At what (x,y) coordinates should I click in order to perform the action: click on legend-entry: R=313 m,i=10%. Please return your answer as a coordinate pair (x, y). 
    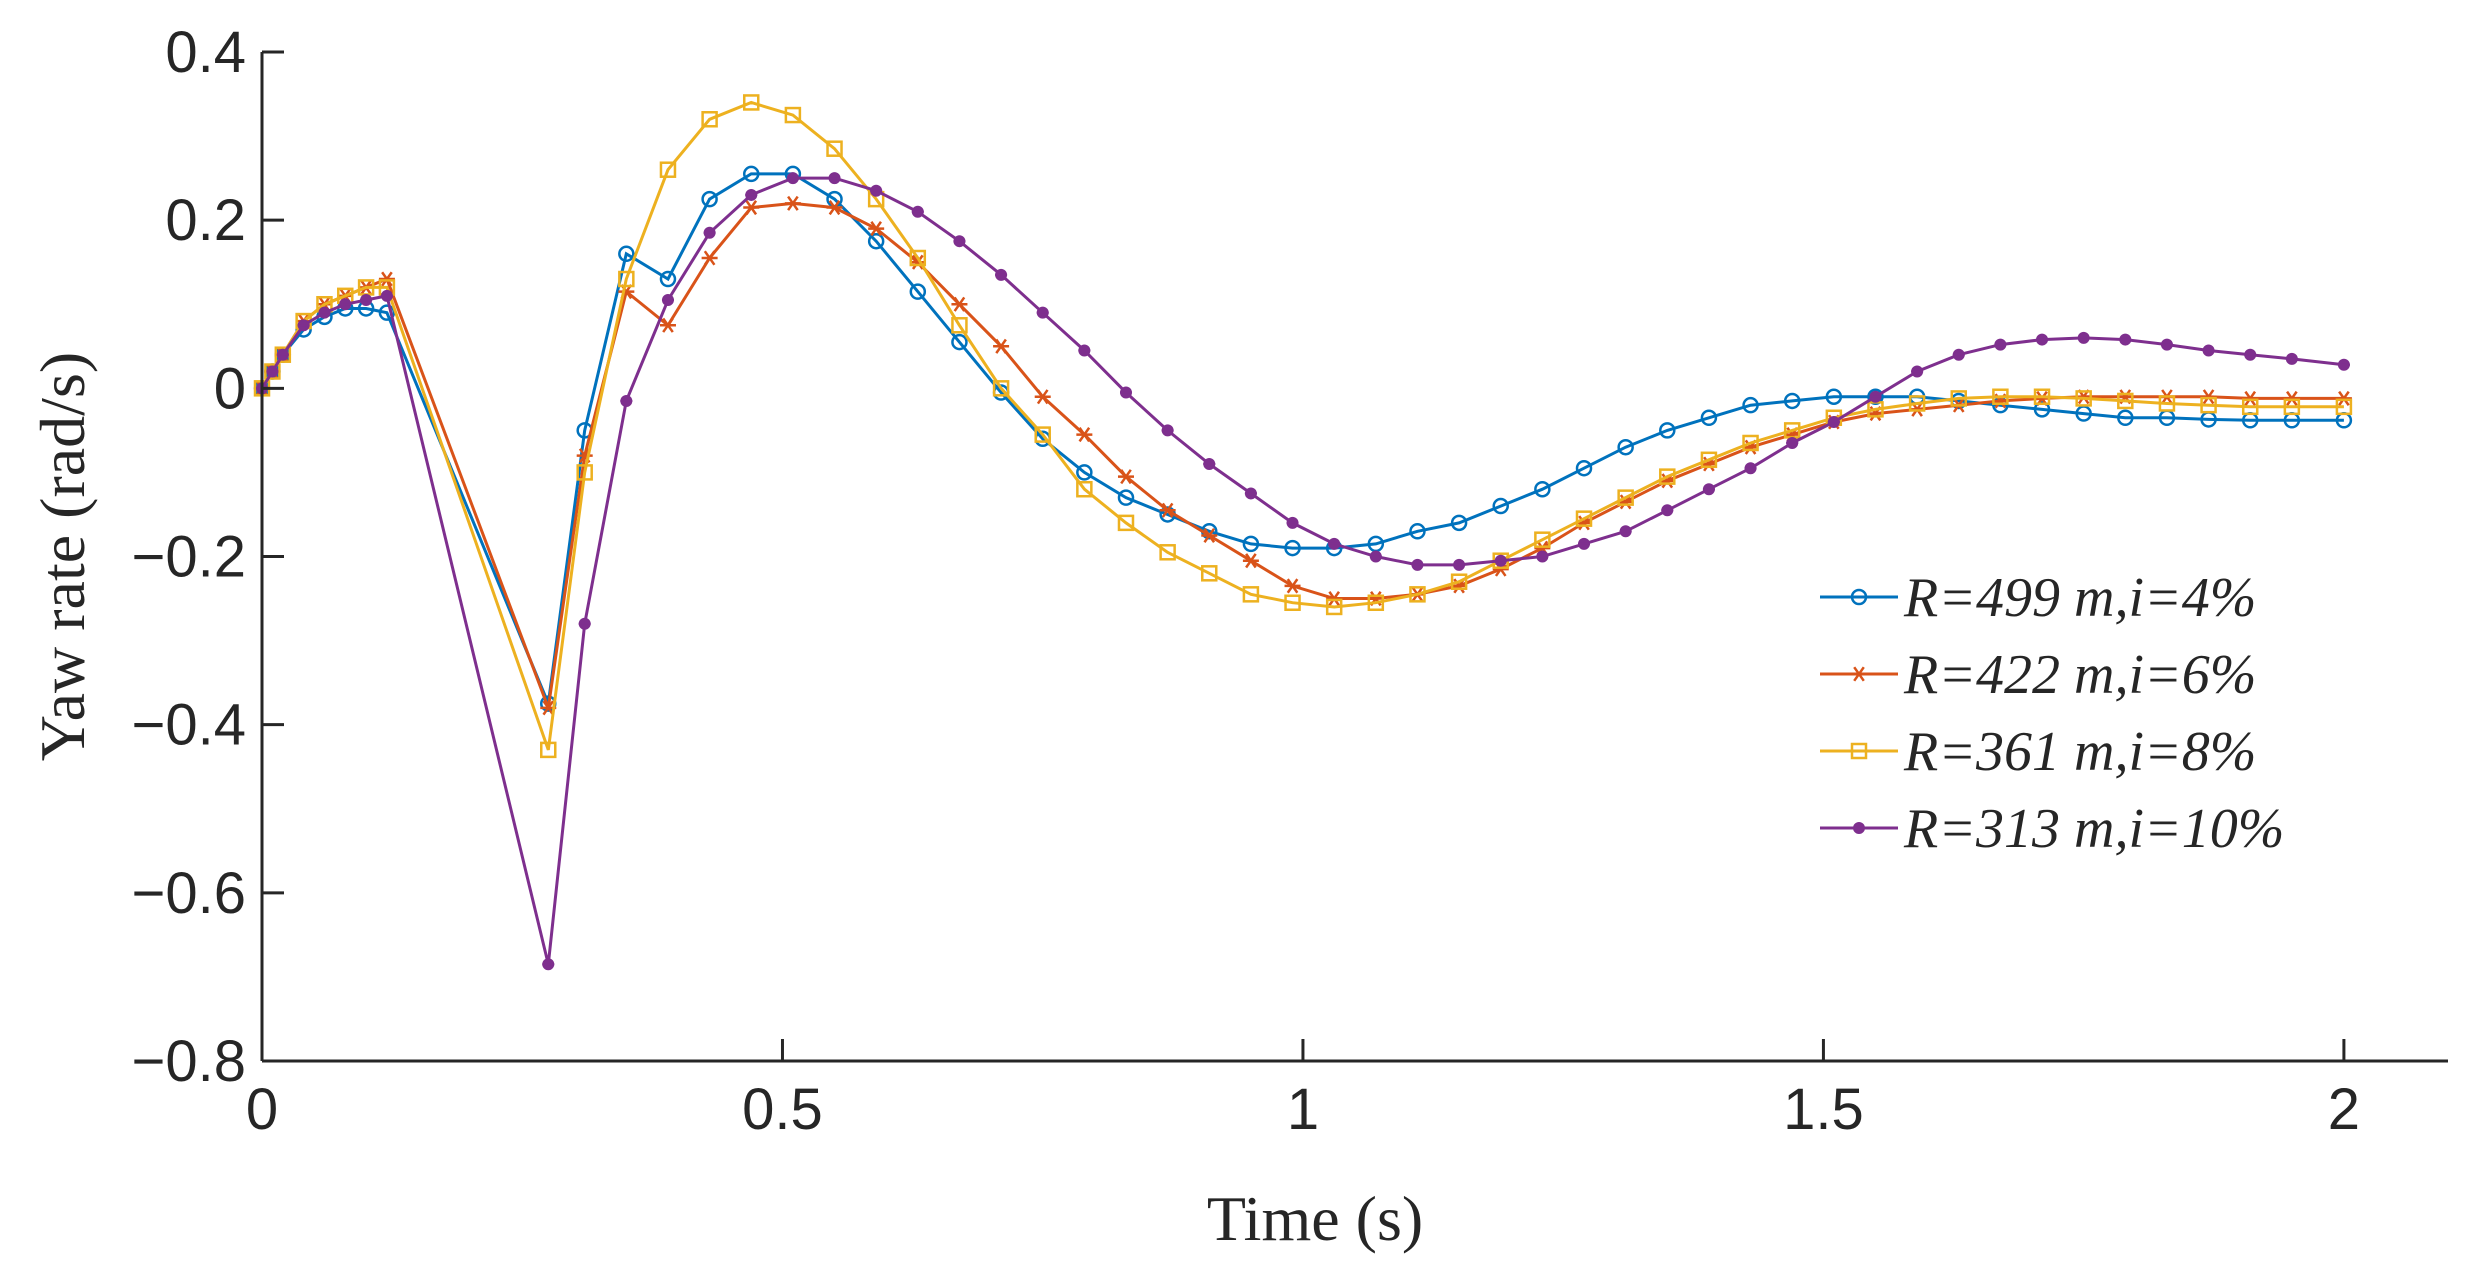
    Looking at the image, I should click on (2052, 829).